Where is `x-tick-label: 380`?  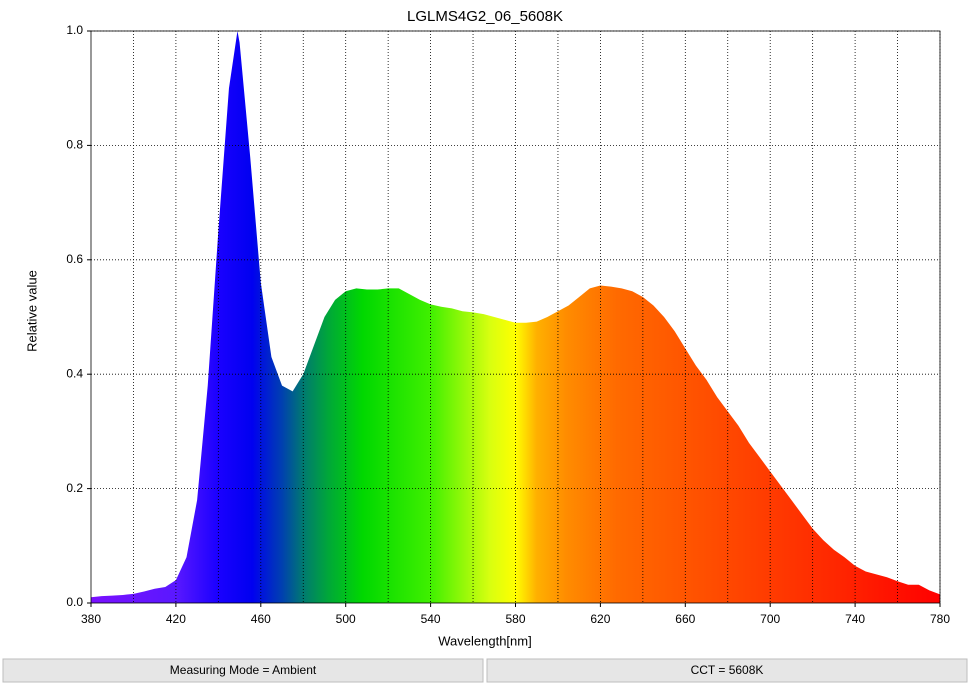 x-tick-label: 380 is located at coordinates (91, 619).